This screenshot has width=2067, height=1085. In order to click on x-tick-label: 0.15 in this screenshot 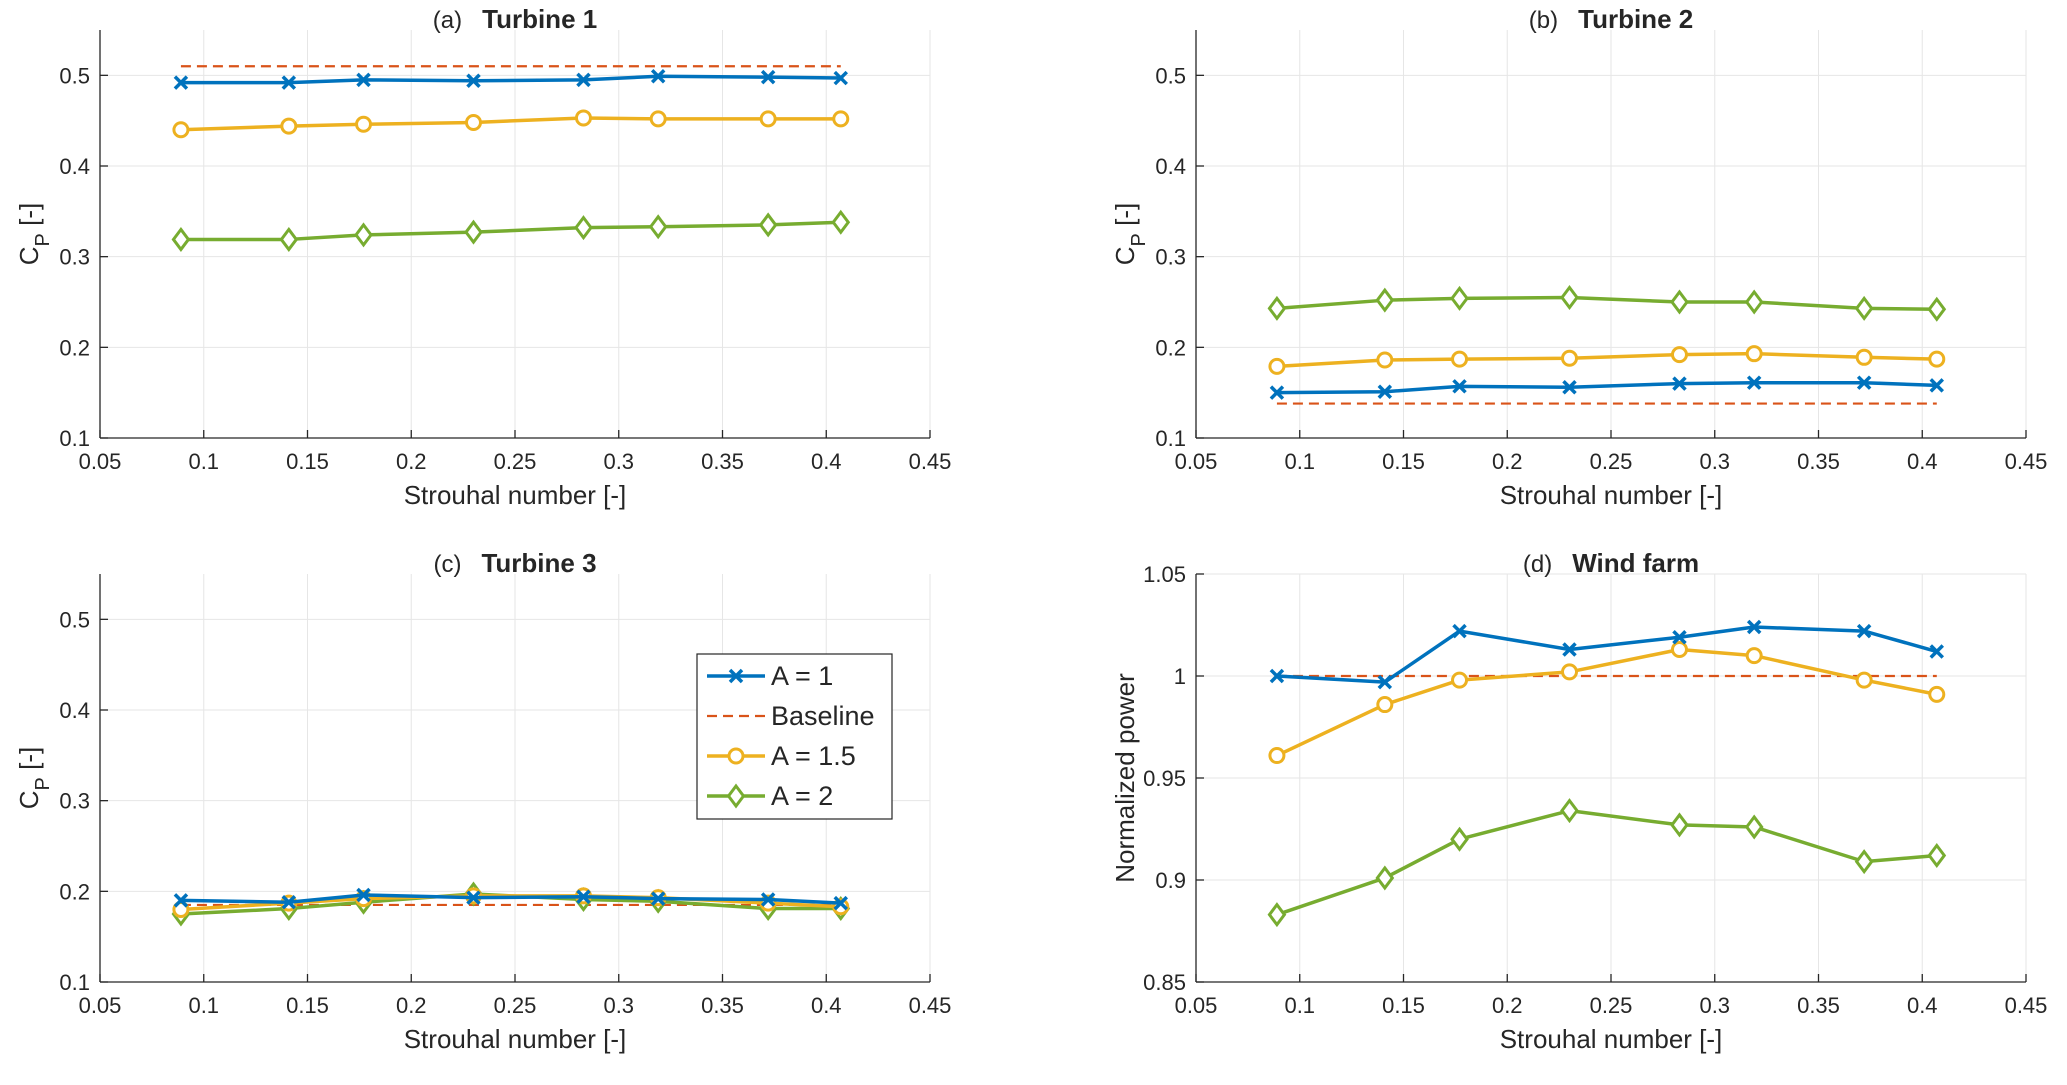, I will do `click(1403, 1005)`.